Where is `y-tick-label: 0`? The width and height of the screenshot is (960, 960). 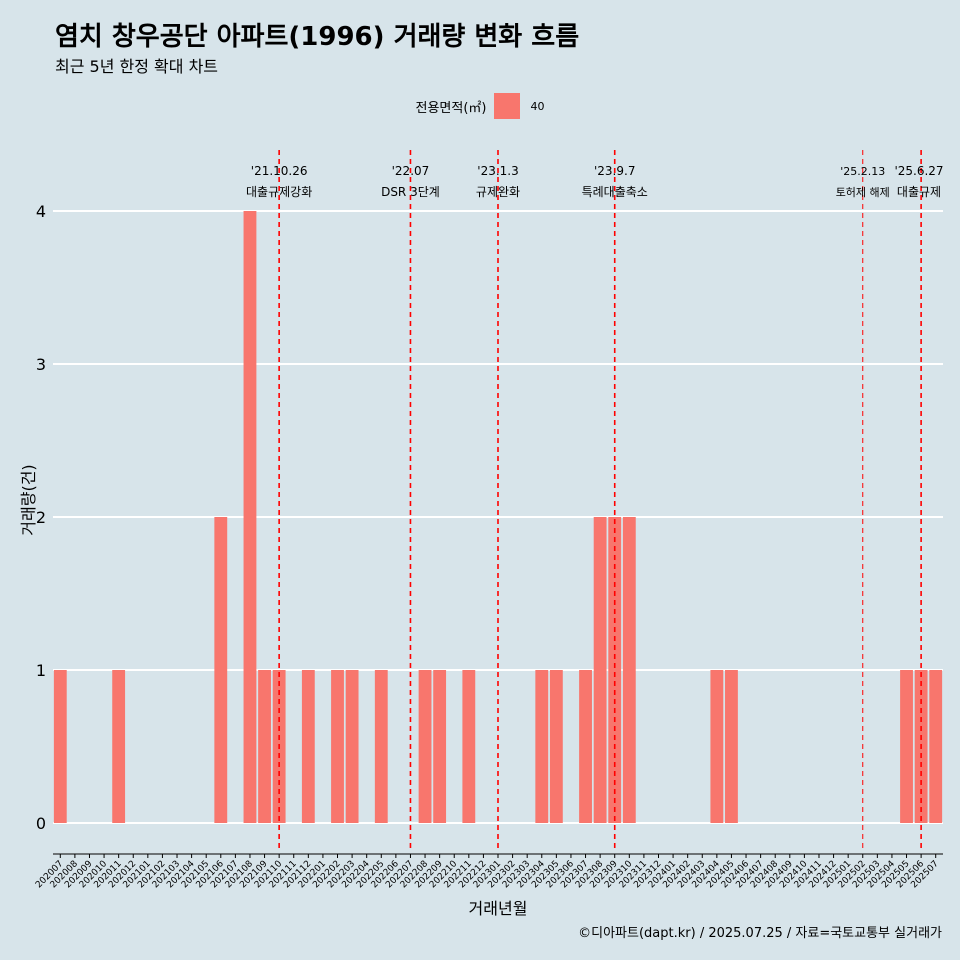
y-tick-label: 0 is located at coordinates (41, 823).